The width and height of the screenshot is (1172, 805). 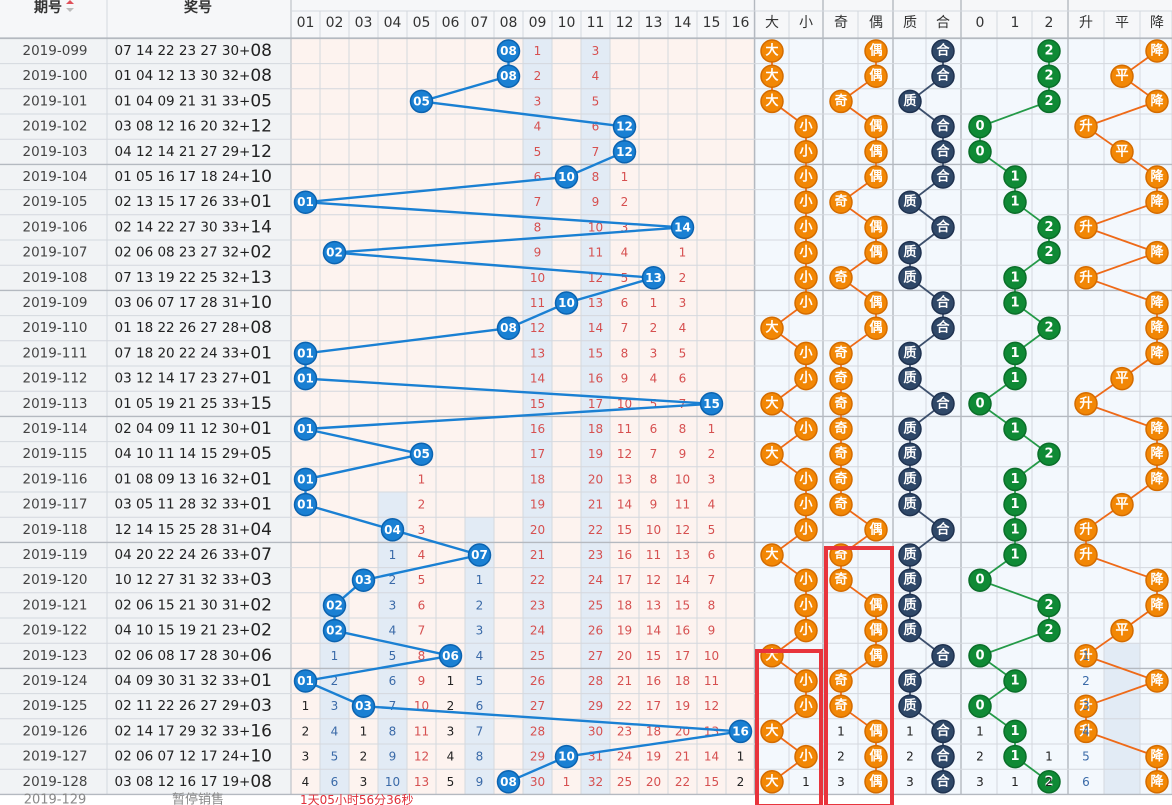 What do you see at coordinates (193, 127) in the screenshot?
I see `prize-cell: 03 08 12 16 20 32+12` at bounding box center [193, 127].